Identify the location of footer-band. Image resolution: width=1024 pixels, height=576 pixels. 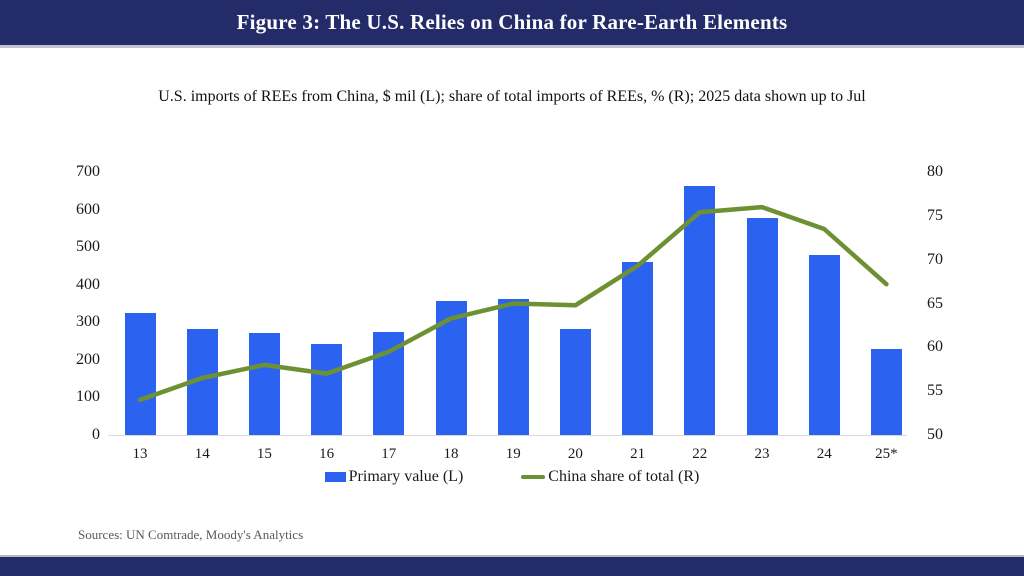
(512, 565).